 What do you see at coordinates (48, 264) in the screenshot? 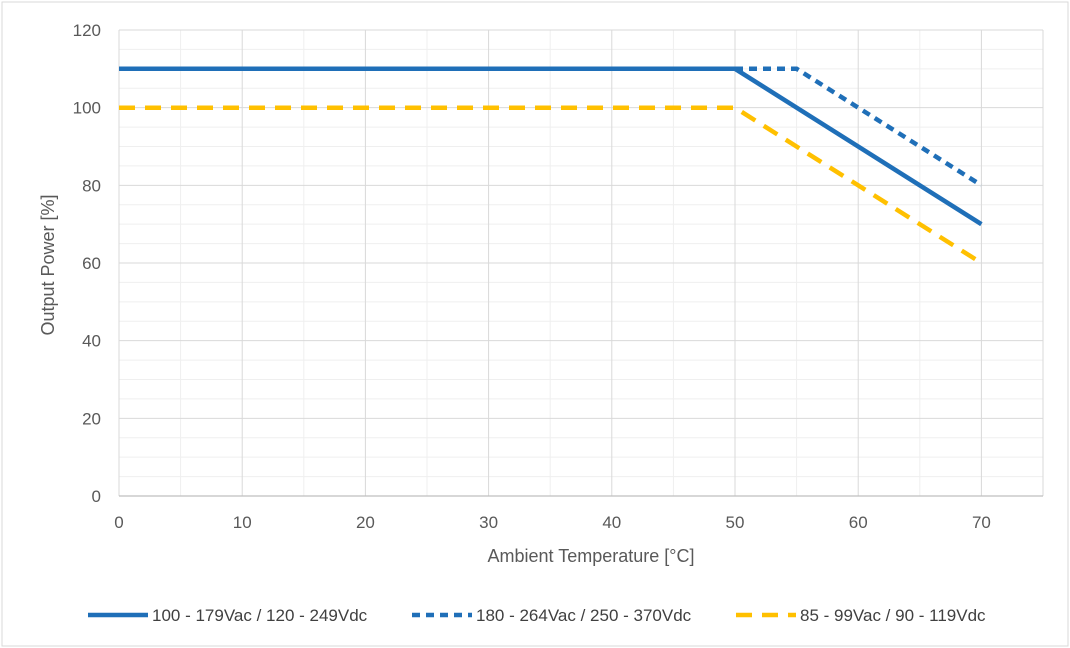
I see `y-axis-title: Output Power [%]` at bounding box center [48, 264].